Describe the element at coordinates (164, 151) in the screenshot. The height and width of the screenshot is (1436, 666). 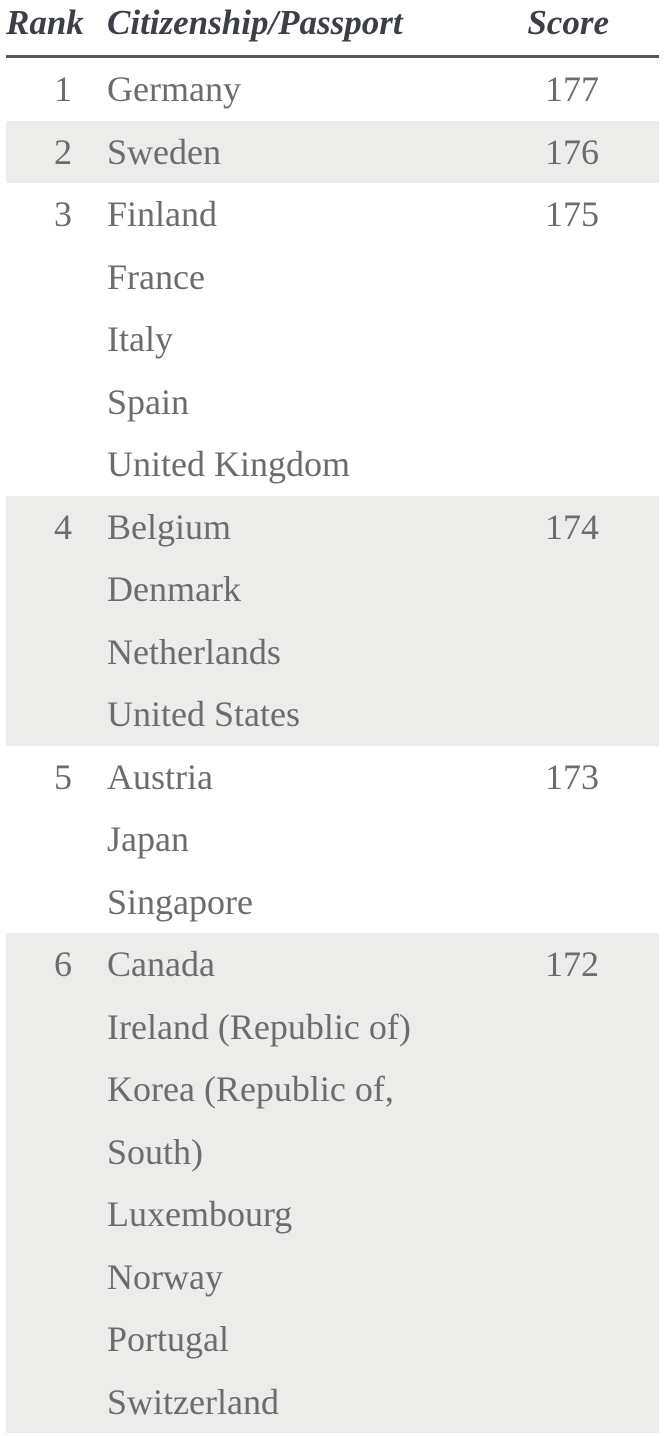
I see `country-name: Sweden` at that location.